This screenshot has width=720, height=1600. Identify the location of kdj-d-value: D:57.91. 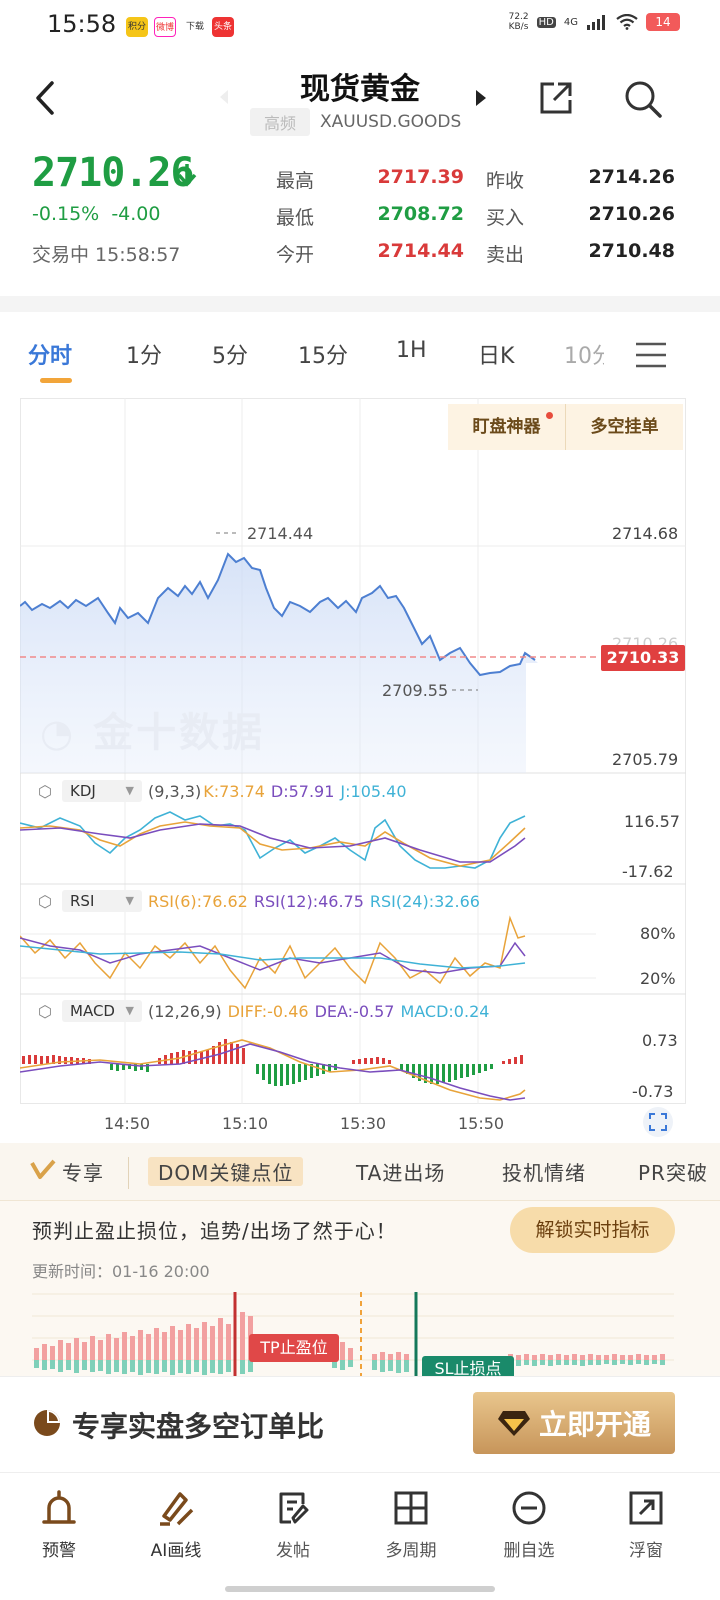
(302, 791).